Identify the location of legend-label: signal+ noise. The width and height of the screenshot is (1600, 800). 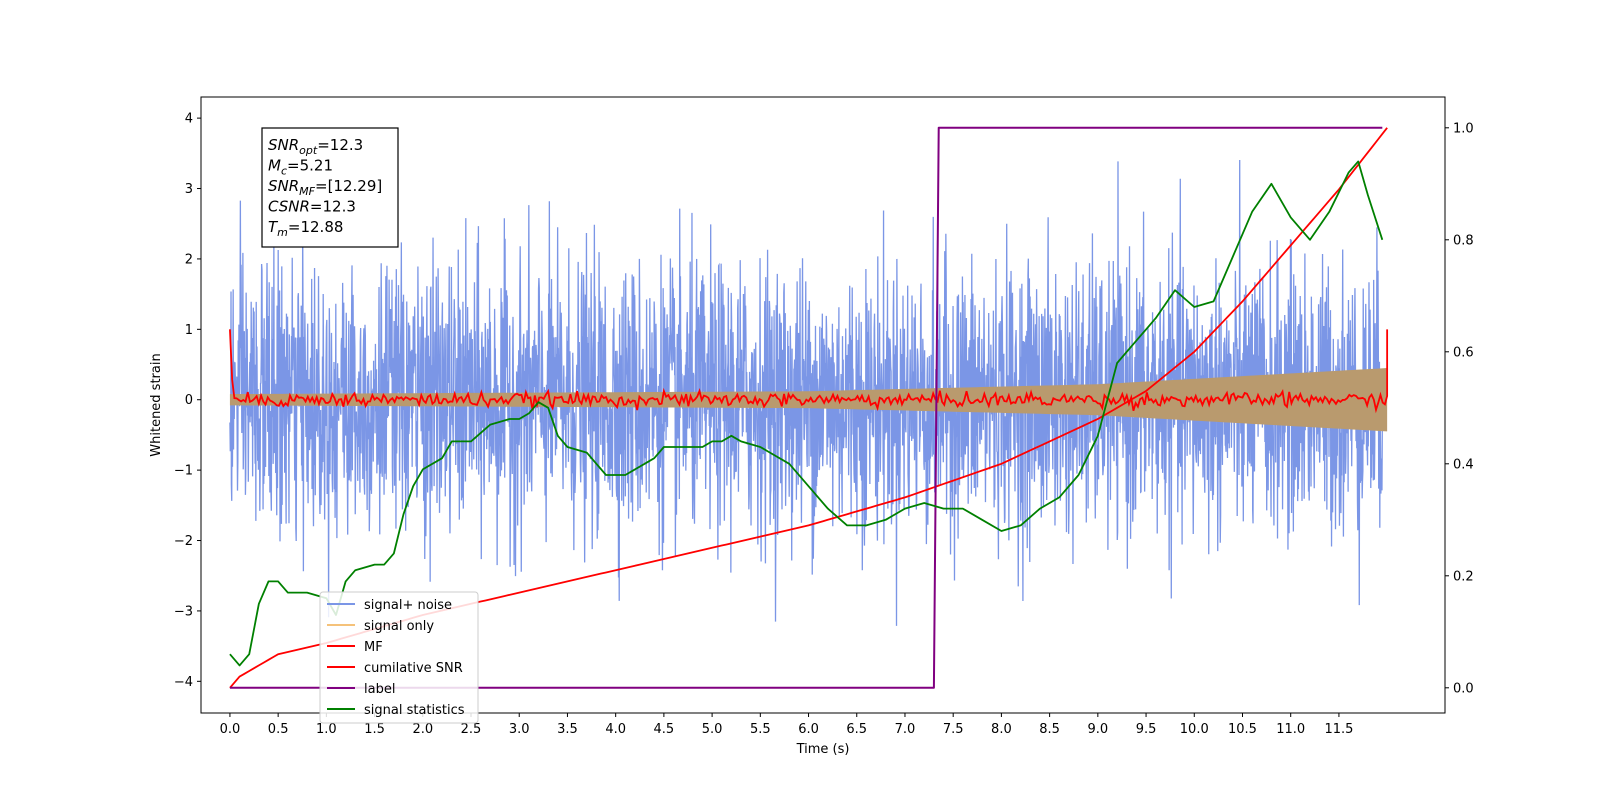
(408, 605).